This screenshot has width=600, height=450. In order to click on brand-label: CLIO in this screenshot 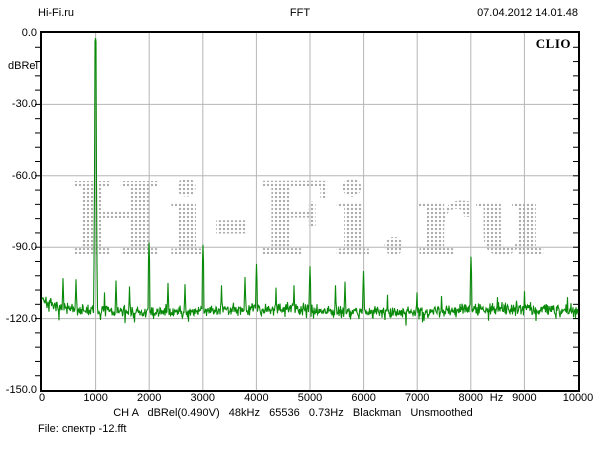, I will do `click(553, 43)`.